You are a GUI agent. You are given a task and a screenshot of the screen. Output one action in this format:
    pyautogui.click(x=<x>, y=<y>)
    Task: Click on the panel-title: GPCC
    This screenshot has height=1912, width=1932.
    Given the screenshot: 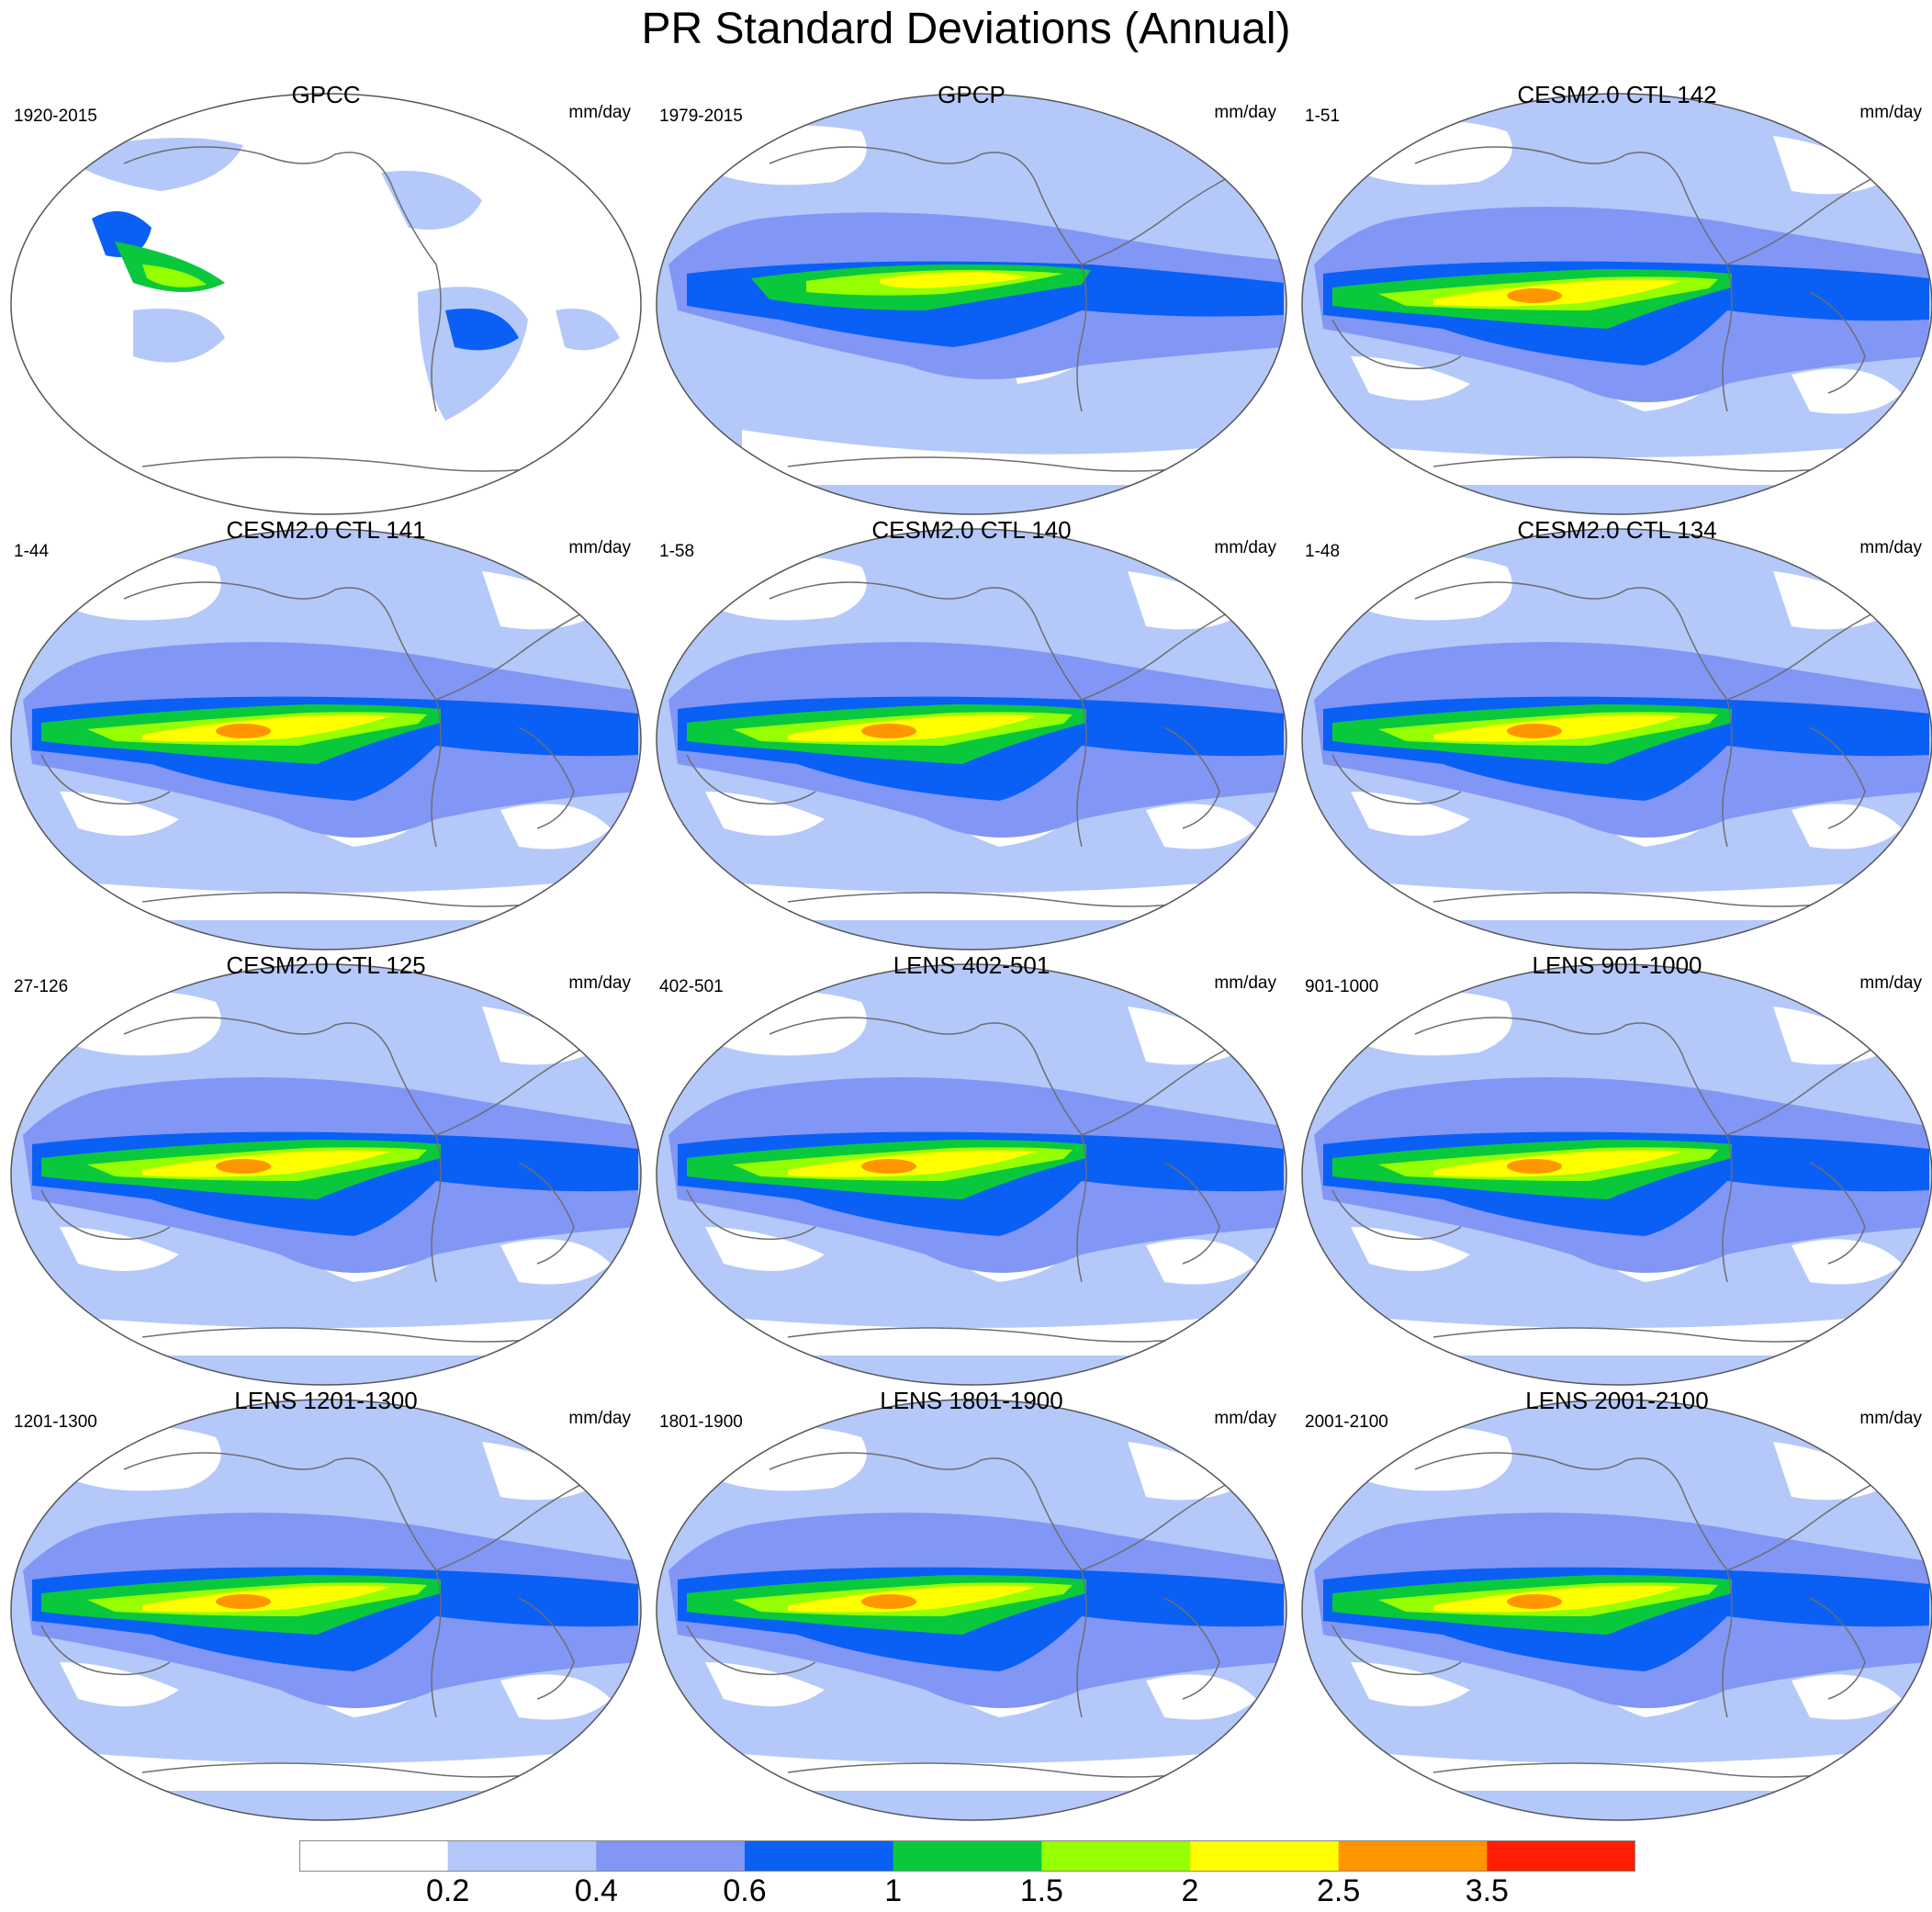 What is the action you would take?
    pyautogui.click(x=326, y=94)
    